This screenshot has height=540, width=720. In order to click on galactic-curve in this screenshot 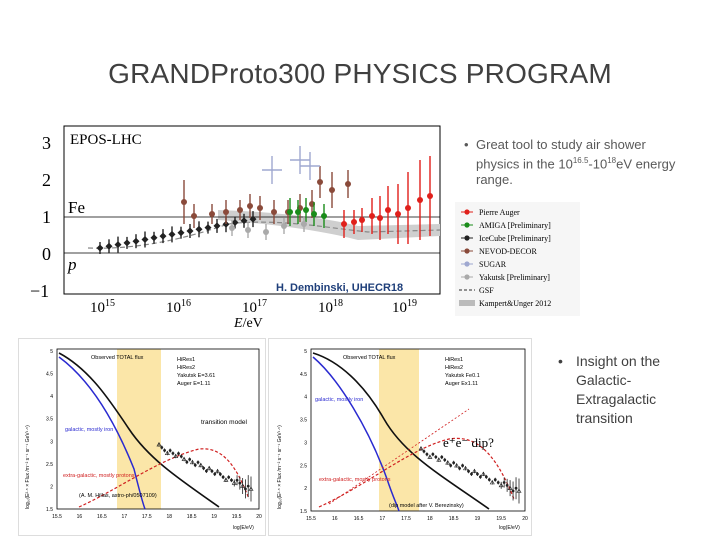, I will do `click(356, 434)`.